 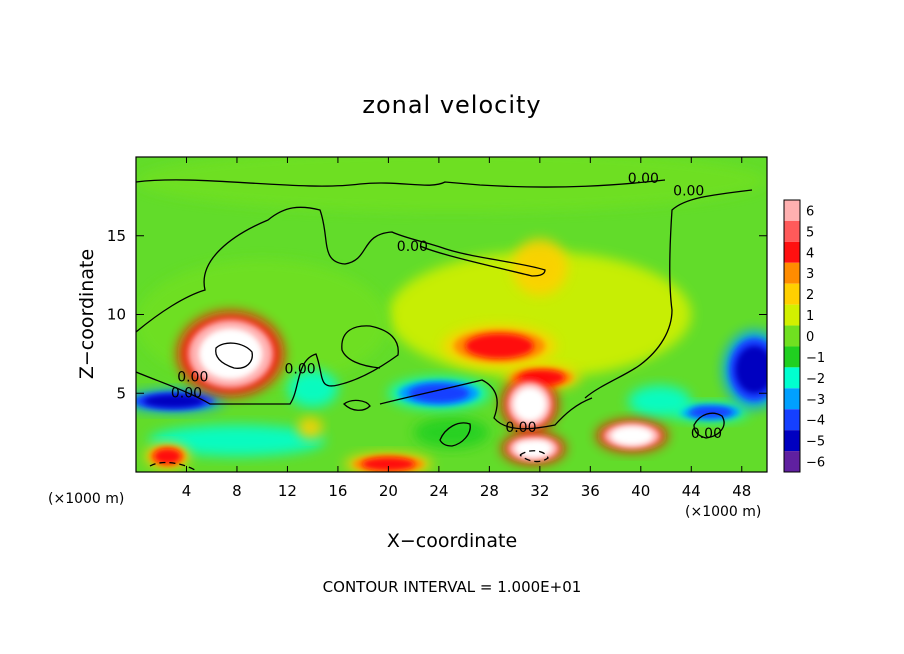 What do you see at coordinates (489, 491) in the screenshot?
I see `x-tick-label: 28` at bounding box center [489, 491].